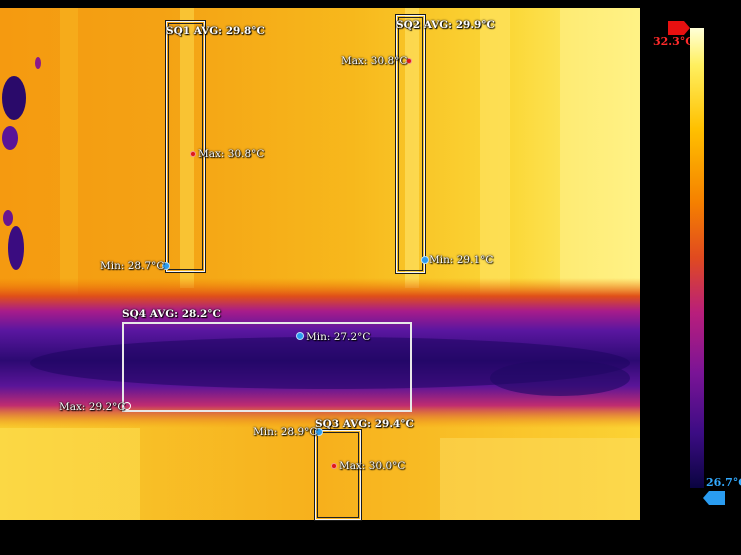 The width and height of the screenshot is (741, 555). Describe the element at coordinates (185, 146) in the screenshot. I see `sq1-box` at that location.